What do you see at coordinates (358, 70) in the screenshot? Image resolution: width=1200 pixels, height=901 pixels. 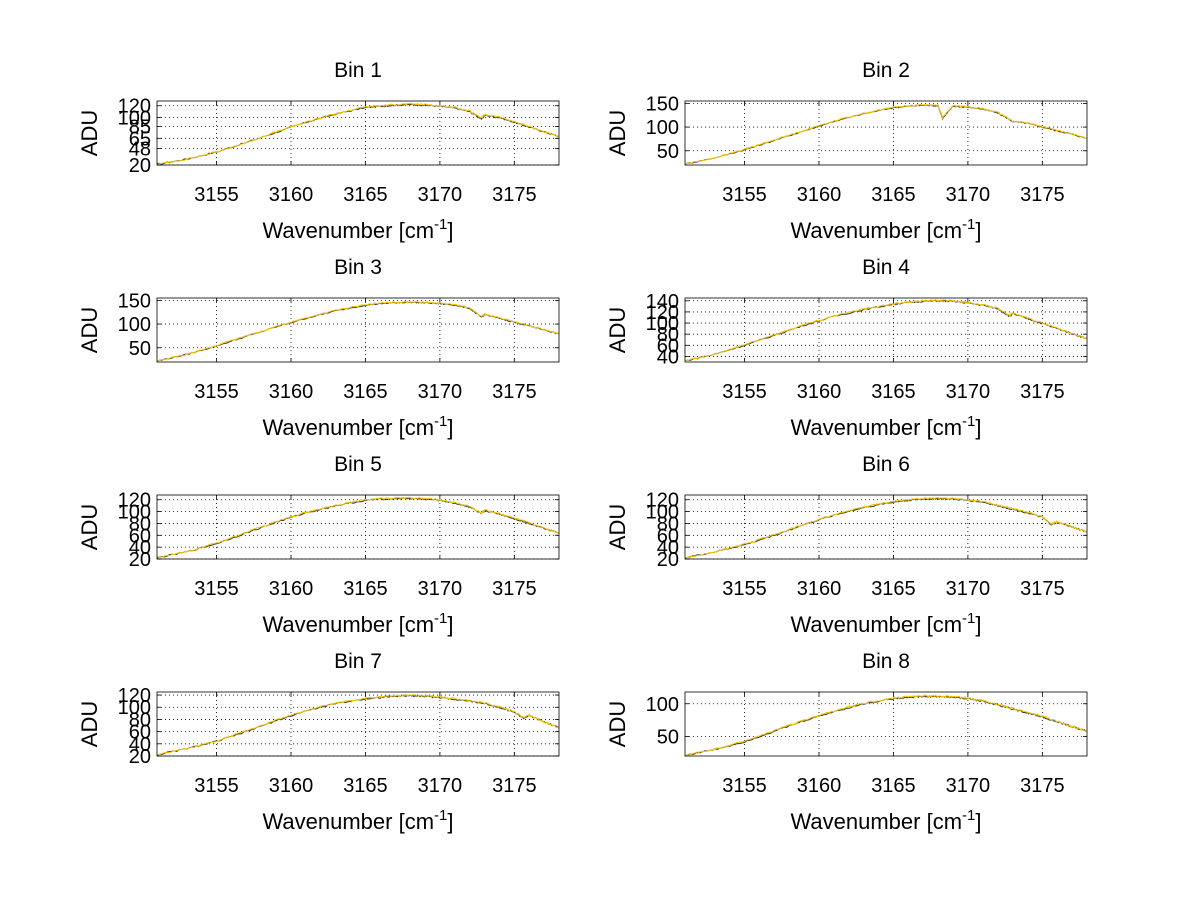 I see `panel-title: Bin 1` at bounding box center [358, 70].